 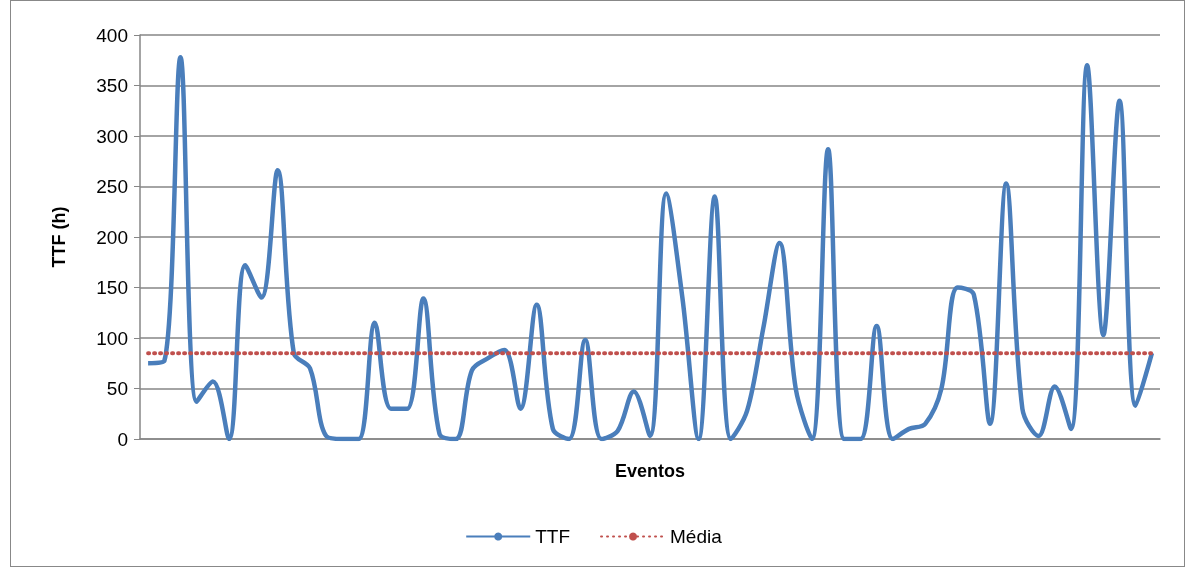 What do you see at coordinates (112, 35) in the screenshot?
I see `y-tick-label: 400` at bounding box center [112, 35].